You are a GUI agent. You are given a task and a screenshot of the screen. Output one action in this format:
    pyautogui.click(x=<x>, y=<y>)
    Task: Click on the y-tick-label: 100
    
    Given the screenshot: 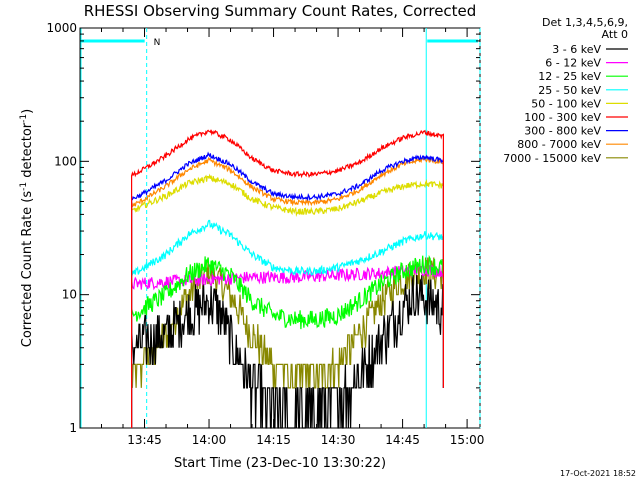 What is the action you would take?
    pyautogui.click(x=65, y=161)
    